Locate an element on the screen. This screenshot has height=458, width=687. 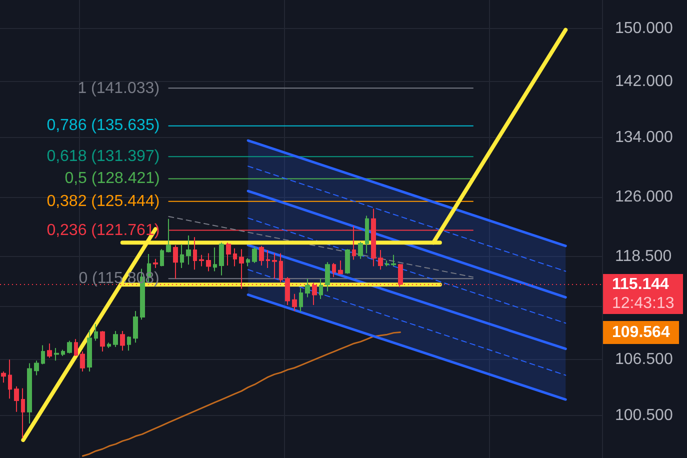
series-label: 1 (141.033) is located at coordinates (119, 88).